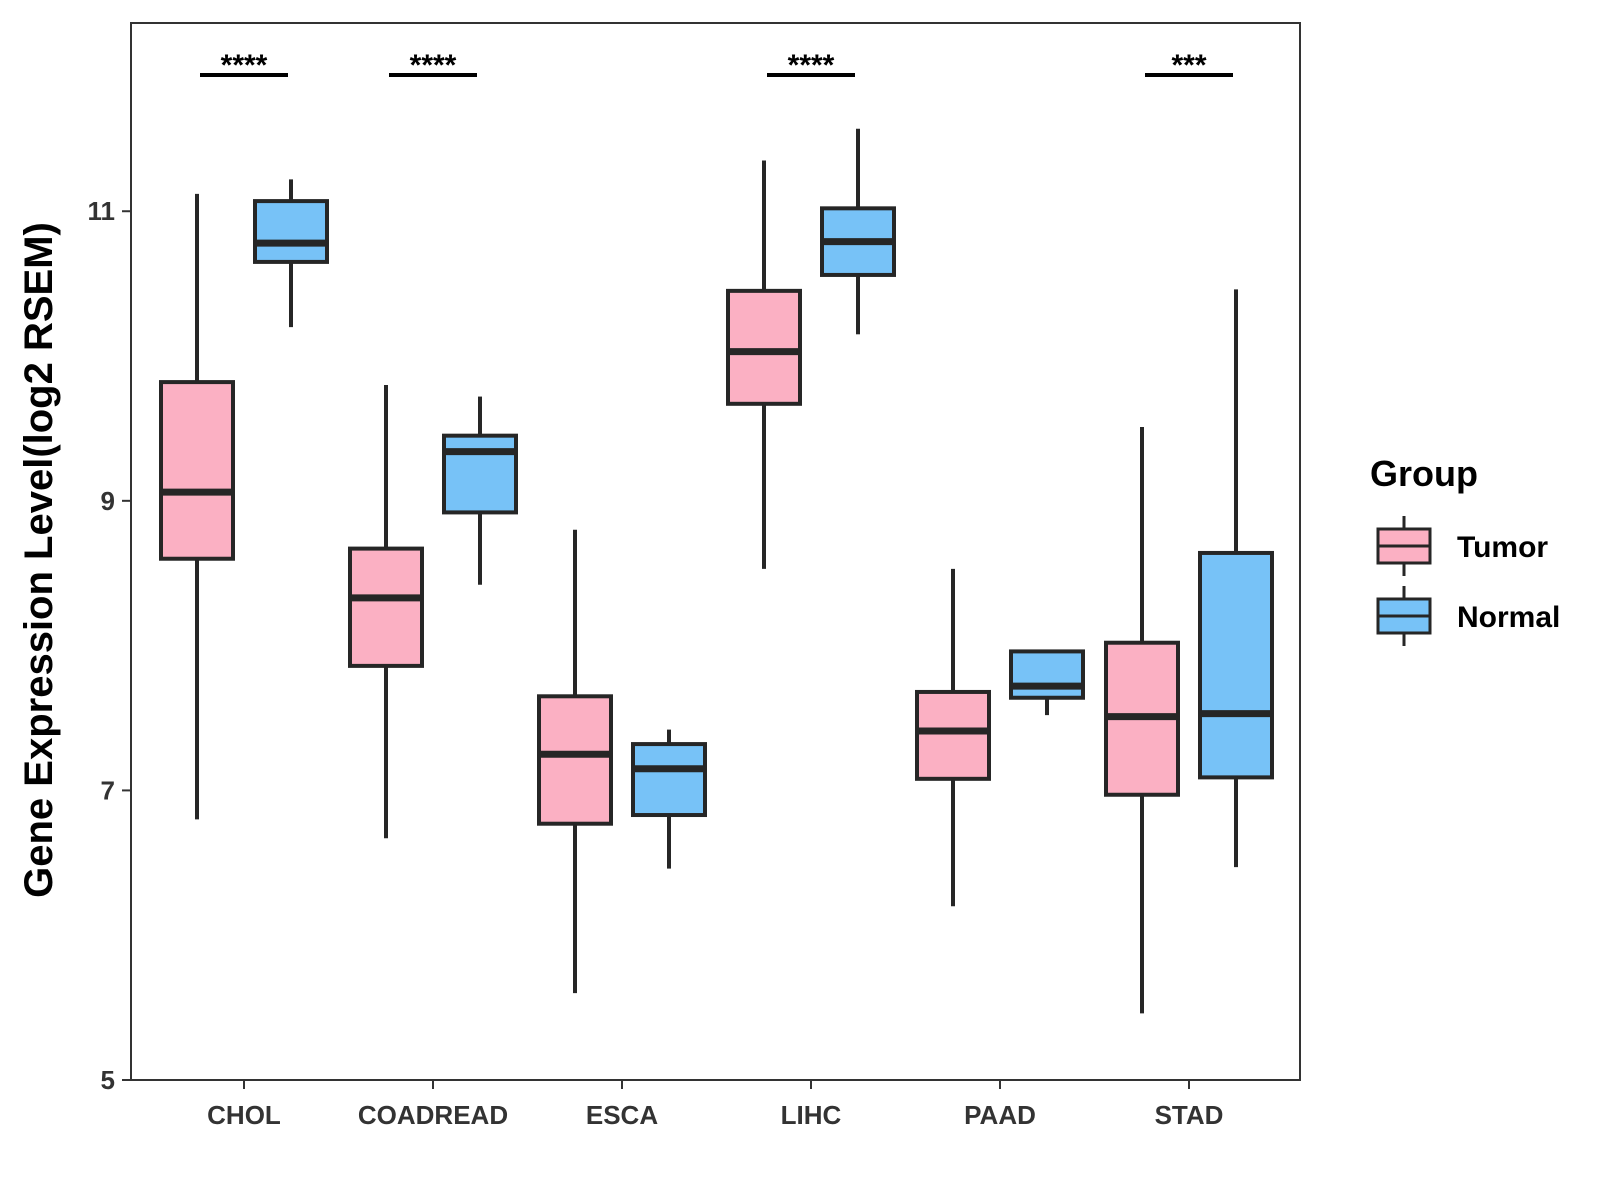 Image resolution: width=1600 pixels, height=1200 pixels. I want to click on legend-label: Normal, so click(1508, 617).